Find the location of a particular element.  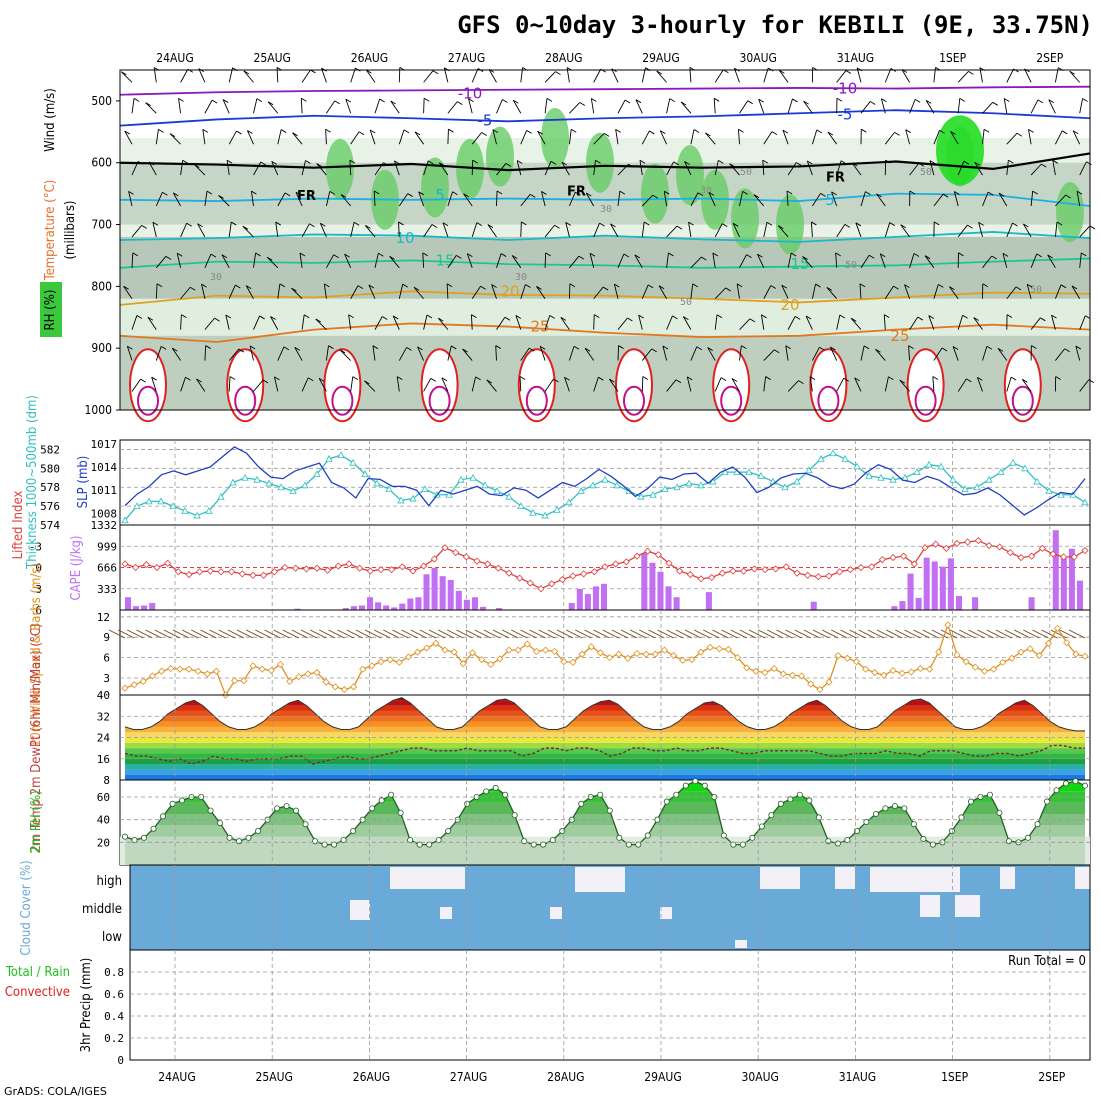

precip-tick-label: 0.2 is located at coordinates (114, 1038).